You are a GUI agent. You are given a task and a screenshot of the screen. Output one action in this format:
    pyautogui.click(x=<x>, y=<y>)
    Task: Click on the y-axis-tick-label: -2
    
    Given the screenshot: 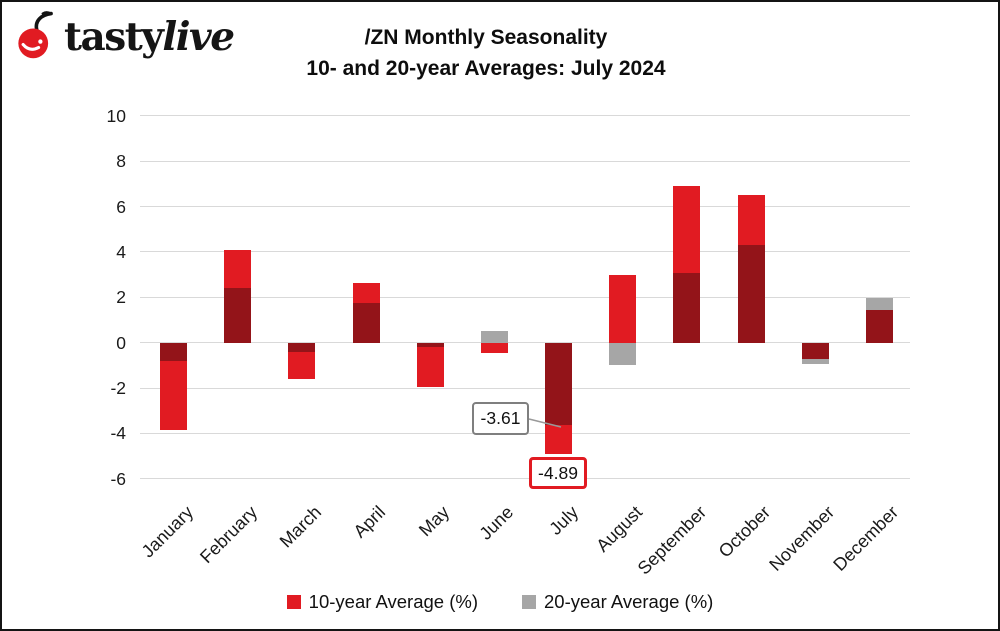 What is the action you would take?
    pyautogui.click(x=118, y=388)
    